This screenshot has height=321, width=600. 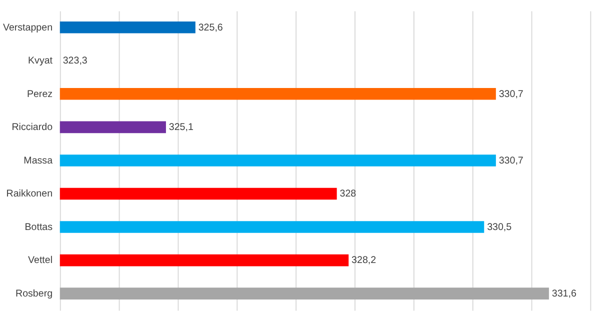 What do you see at coordinates (181, 128) in the screenshot?
I see `data-label: 325,1` at bounding box center [181, 128].